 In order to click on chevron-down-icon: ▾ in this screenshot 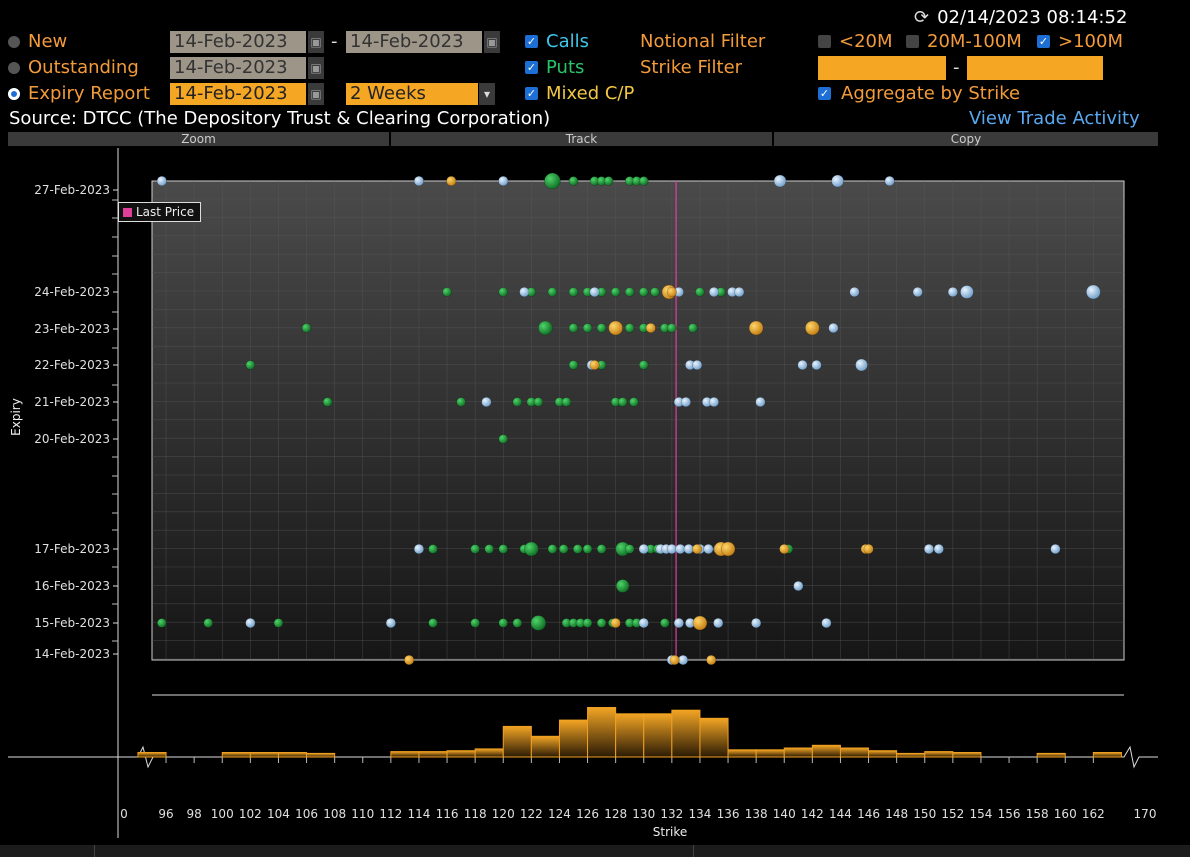, I will do `click(487, 94)`.